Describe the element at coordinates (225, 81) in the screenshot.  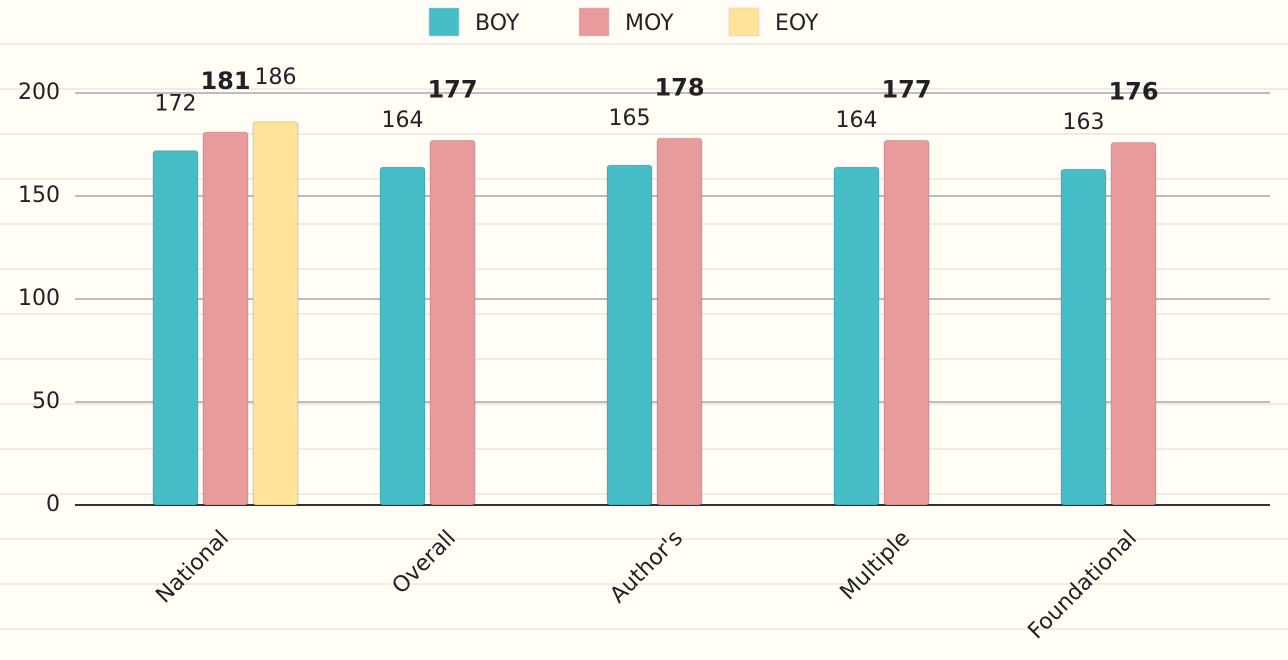
I see `value-label: 181` at that location.